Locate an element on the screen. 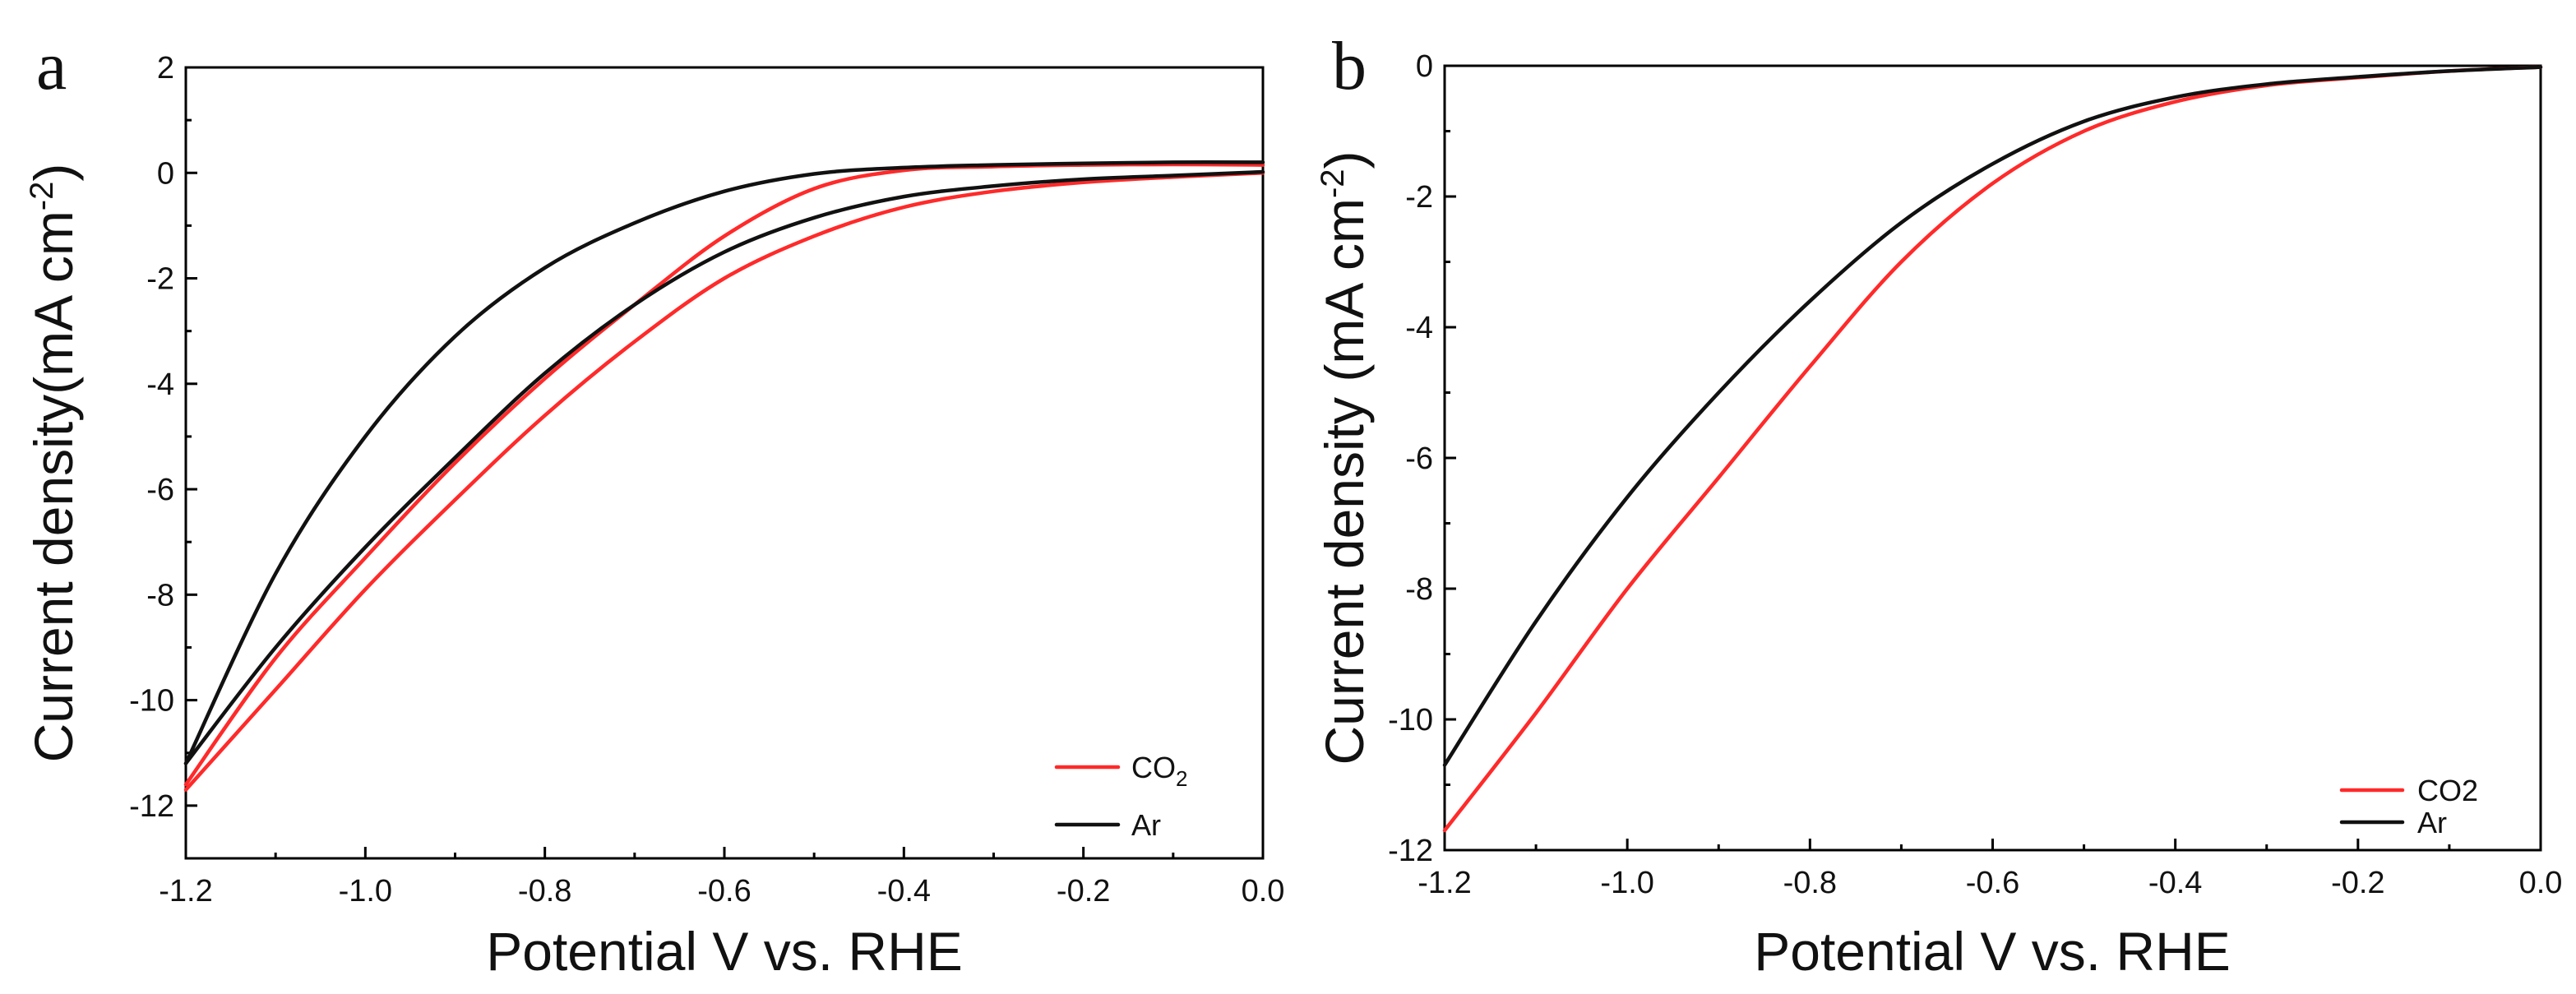  panel-b-y-axis-title-main: Current density (mA cm is located at coordinates (1344, 481).